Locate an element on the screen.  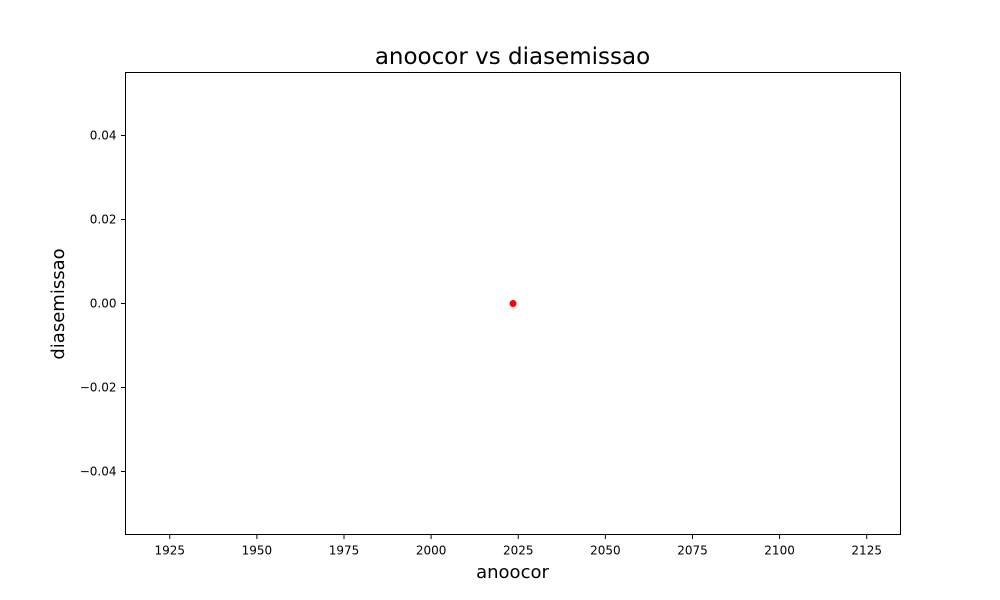
y-axis-label: diasemissao is located at coordinates (58, 303).